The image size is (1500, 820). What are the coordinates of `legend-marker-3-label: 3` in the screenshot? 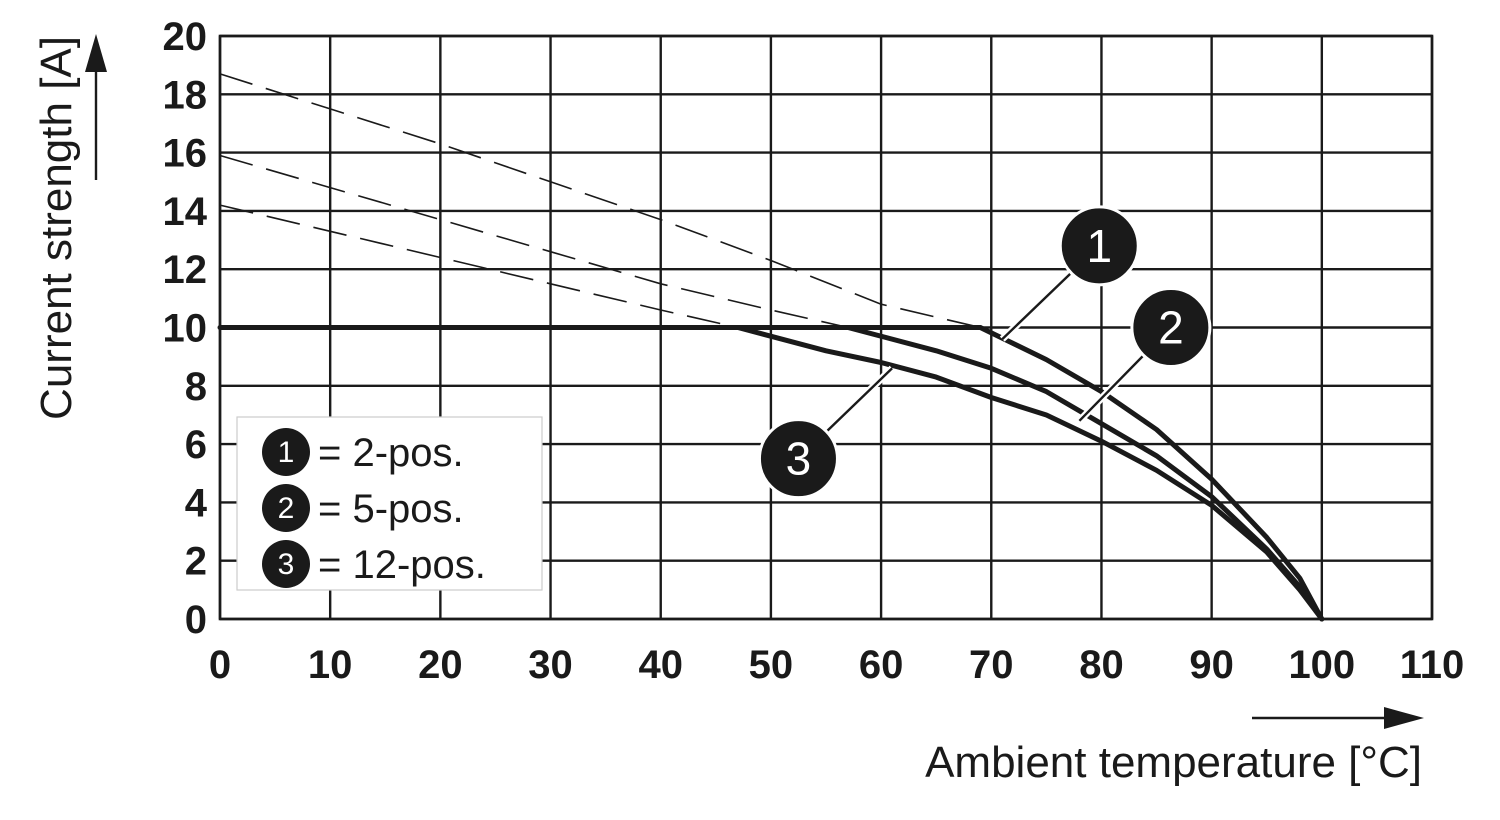 It's located at (286, 564).